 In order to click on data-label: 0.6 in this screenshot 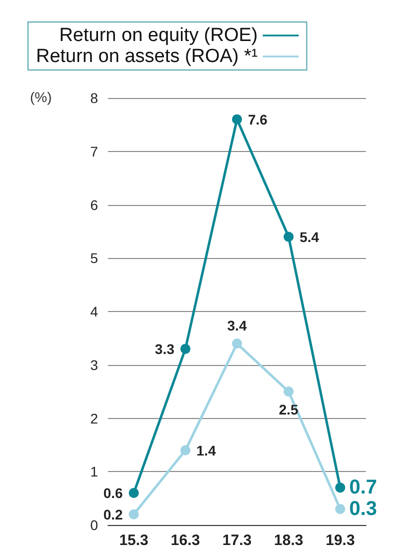, I will do `click(113, 492)`.